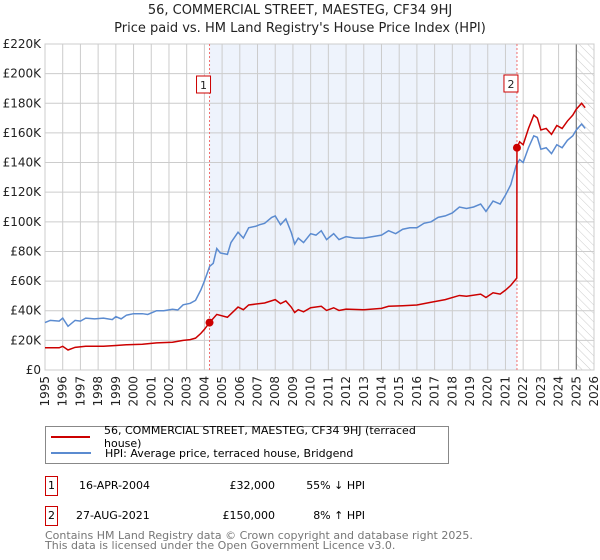 The image size is (600, 560). Describe the element at coordinates (26, 281) in the screenshot. I see `y-tick-label: £60K` at that location.